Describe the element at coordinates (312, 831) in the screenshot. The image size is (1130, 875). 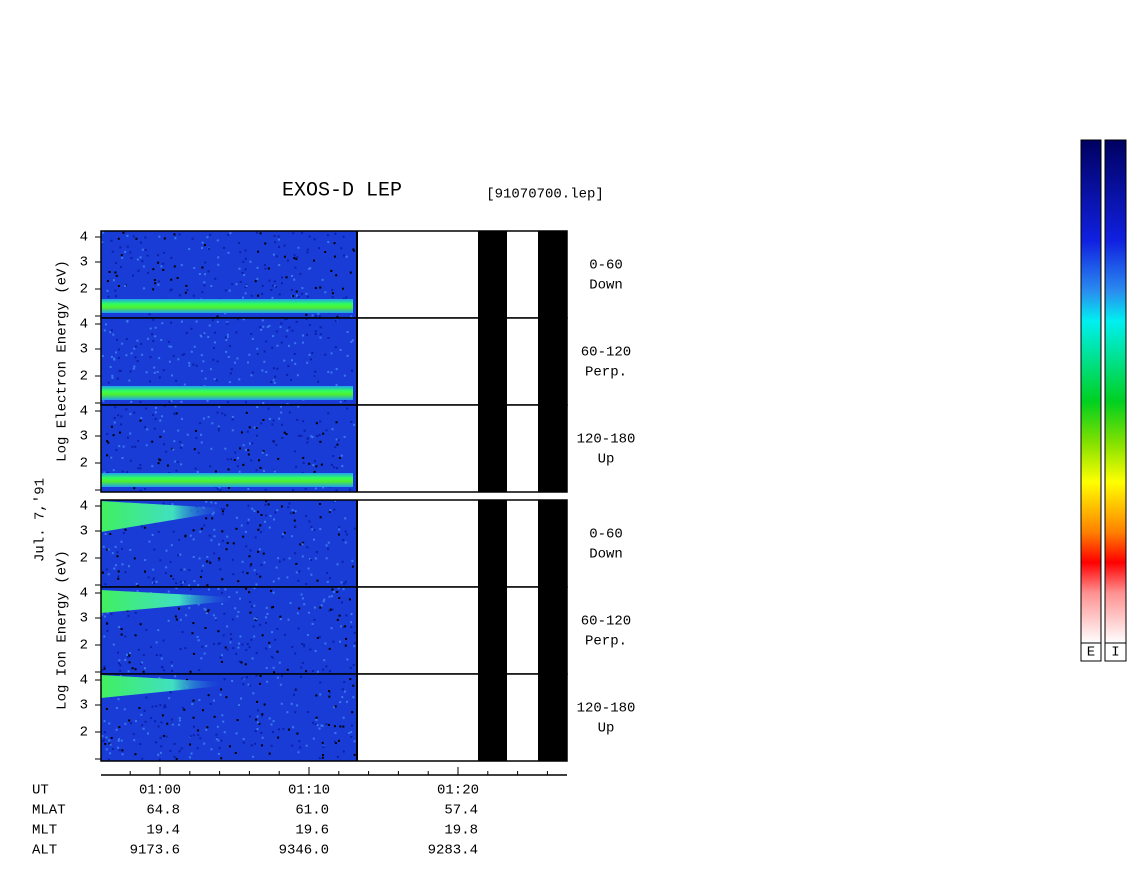
I see `ephemeris-value: 19.6` at that location.